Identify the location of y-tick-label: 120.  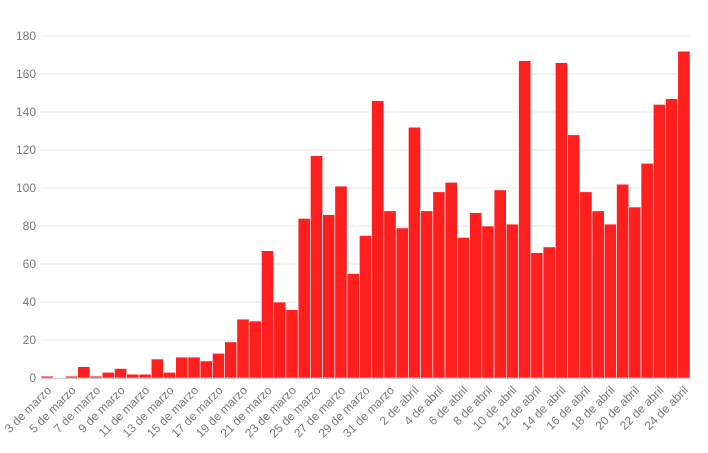
(26, 150).